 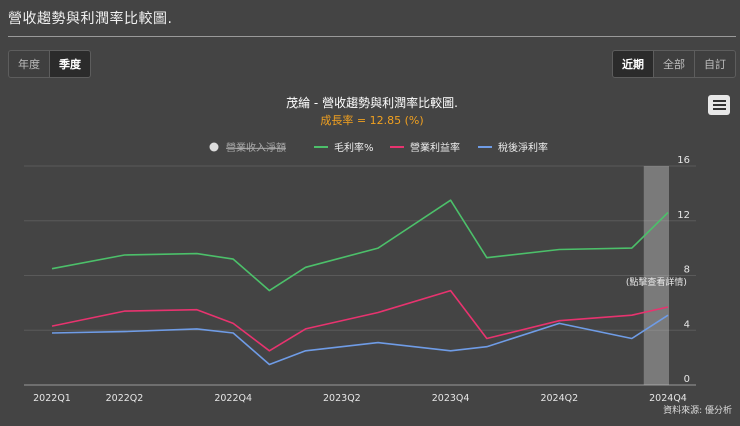 I want to click on legend-label: 營業收入淨額, so click(x=256, y=147).